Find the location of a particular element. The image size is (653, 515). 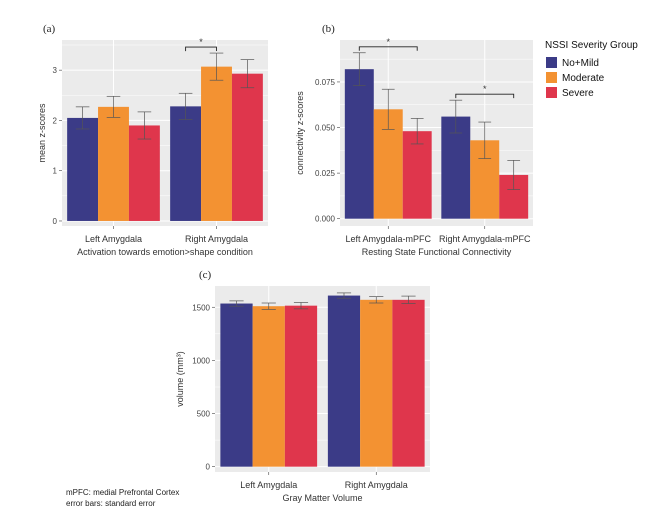

panel-2-ylabel: connectivity z-scores is located at coordinates (300, 133).